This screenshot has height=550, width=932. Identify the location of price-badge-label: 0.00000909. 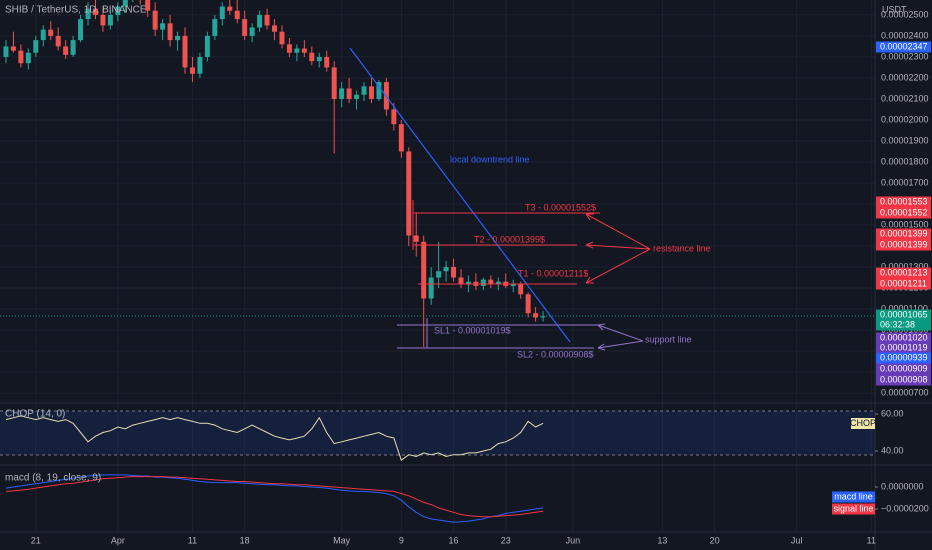
(904, 368).